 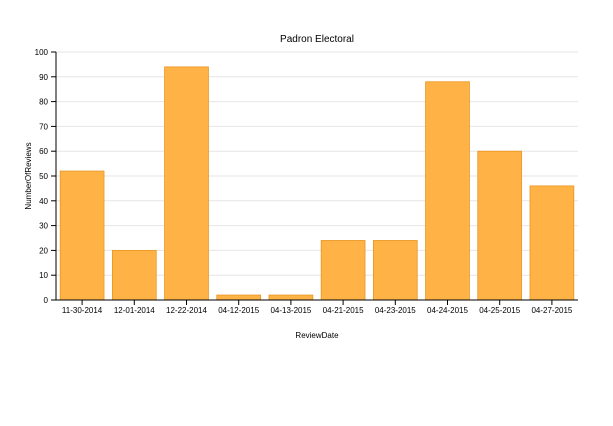 What do you see at coordinates (43, 126) in the screenshot?
I see `y-tick-label: 70` at bounding box center [43, 126].